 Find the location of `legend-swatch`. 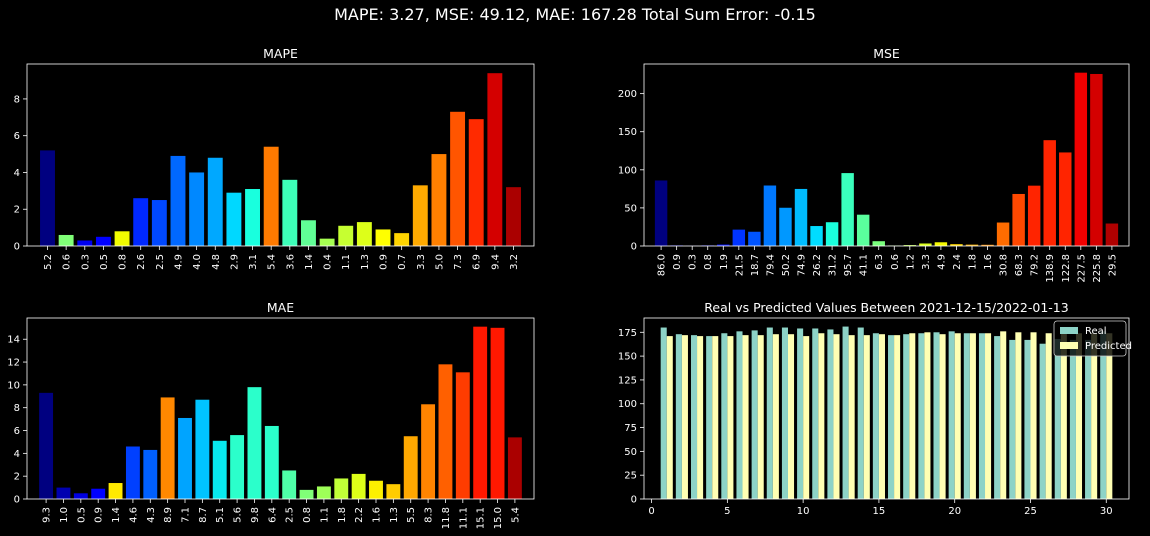

legend-swatch is located at coordinates (1069, 345).